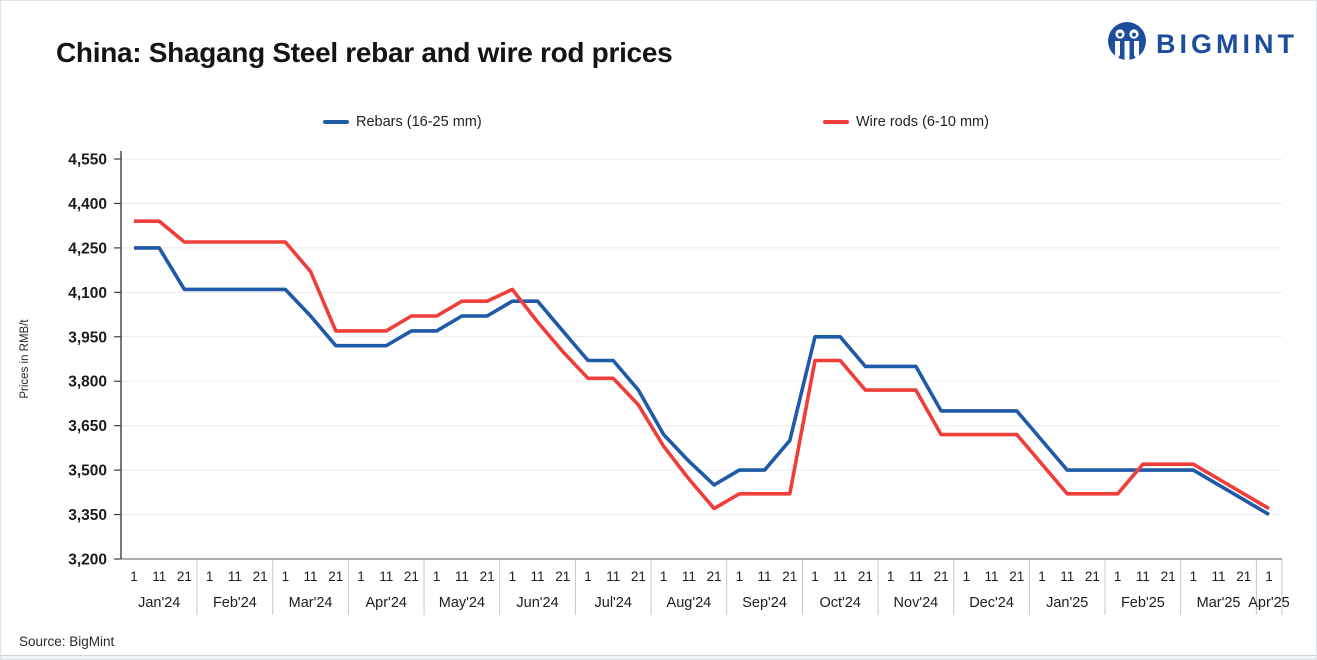 The height and width of the screenshot is (660, 1317). I want to click on legend-item-wire-rods: Wire rods (6-10 mm), so click(906, 122).